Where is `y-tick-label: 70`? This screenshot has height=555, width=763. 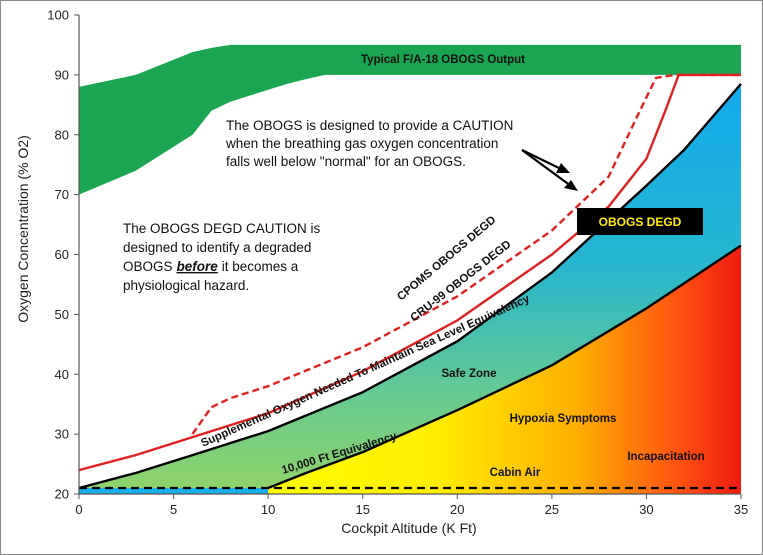 y-tick-label: 70 is located at coordinates (62, 194).